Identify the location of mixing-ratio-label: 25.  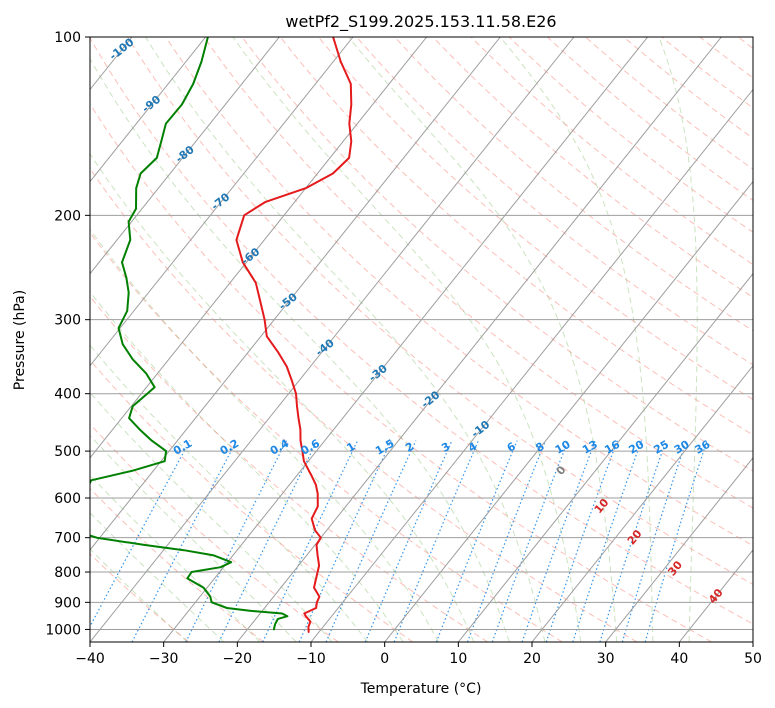
(661, 447).